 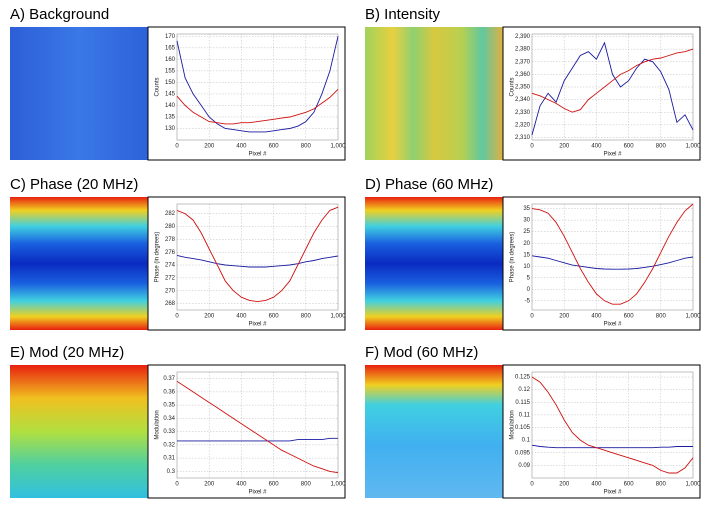 What do you see at coordinates (79, 93) in the screenshot?
I see `background-image` at bounding box center [79, 93].